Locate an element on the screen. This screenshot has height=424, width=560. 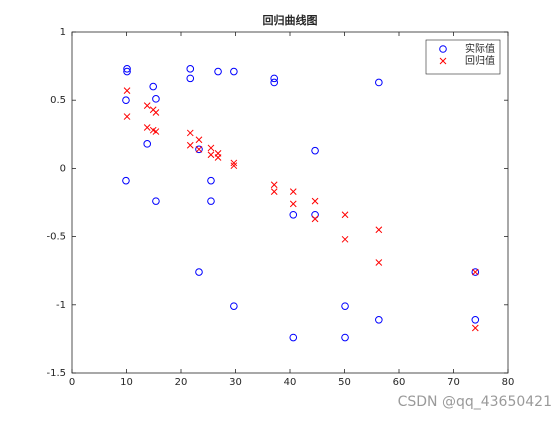
x-tick-label: 40 is located at coordinates (290, 382).